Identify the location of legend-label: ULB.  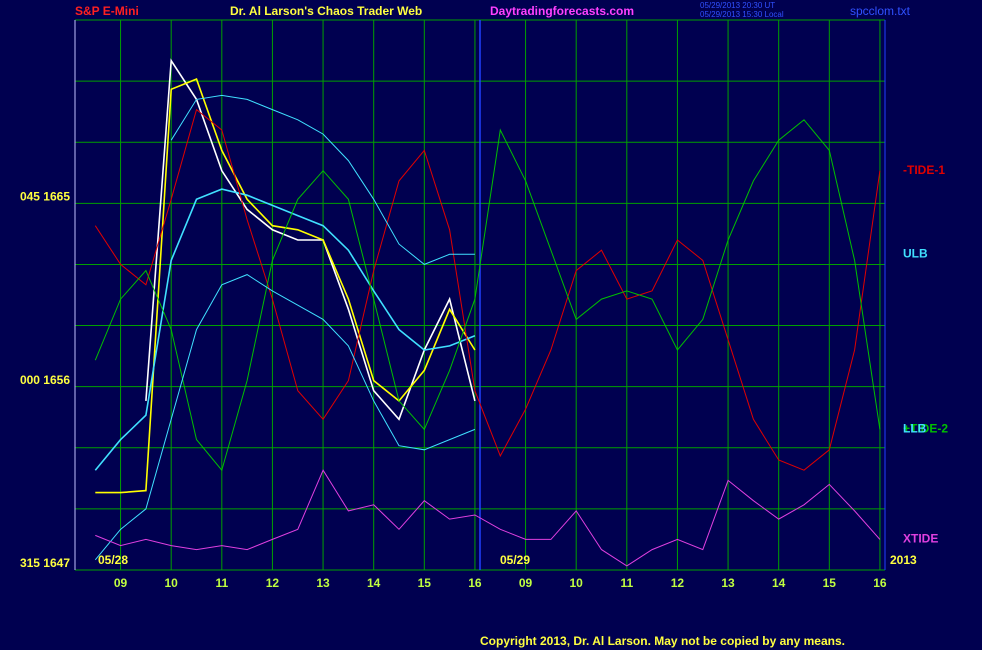
(915, 253).